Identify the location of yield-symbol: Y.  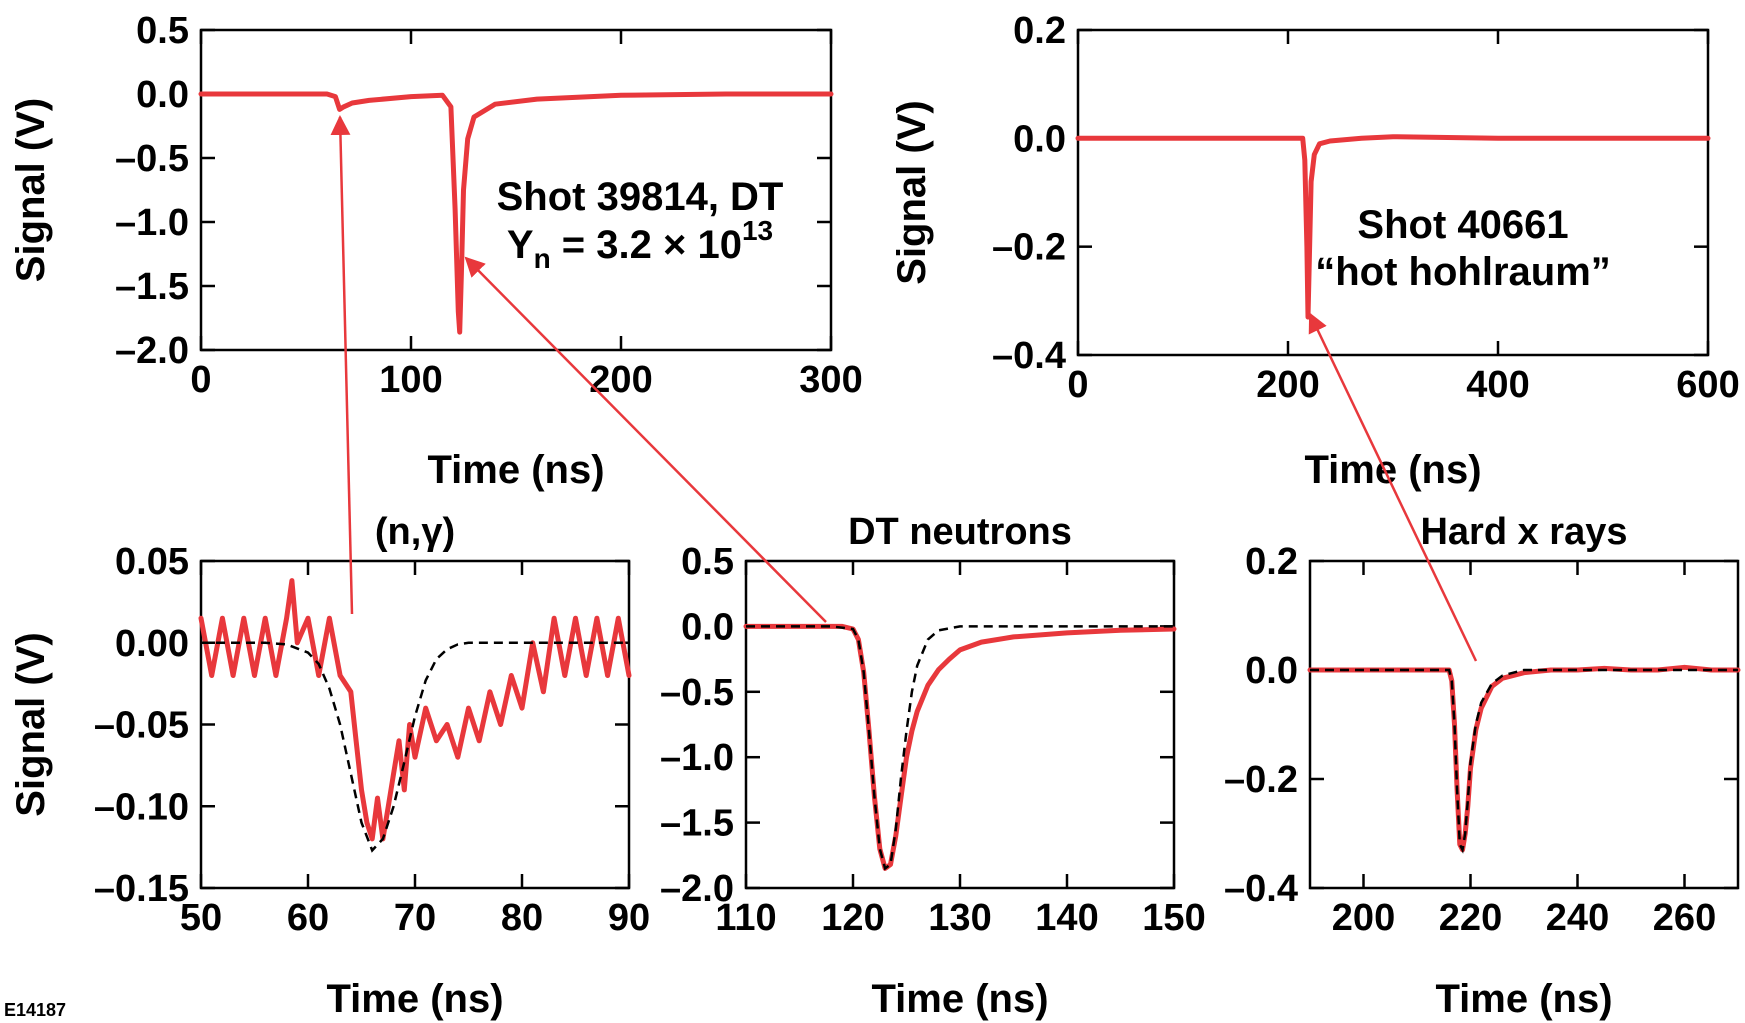
(520, 245).